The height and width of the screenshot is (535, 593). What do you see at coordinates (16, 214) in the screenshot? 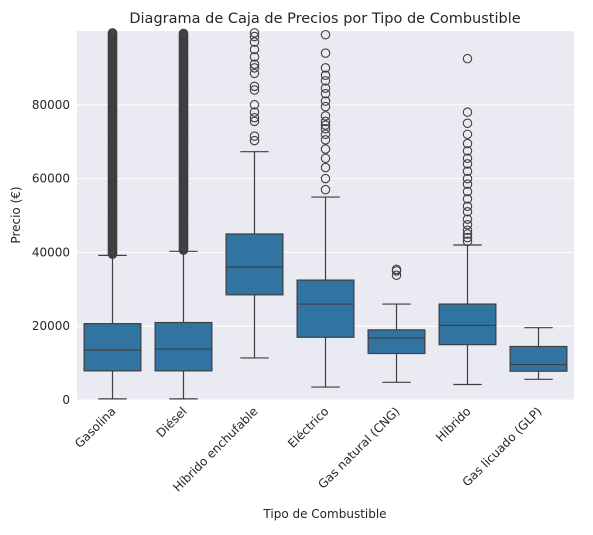
I see `y-axis-label: Precio (€)` at bounding box center [16, 214].